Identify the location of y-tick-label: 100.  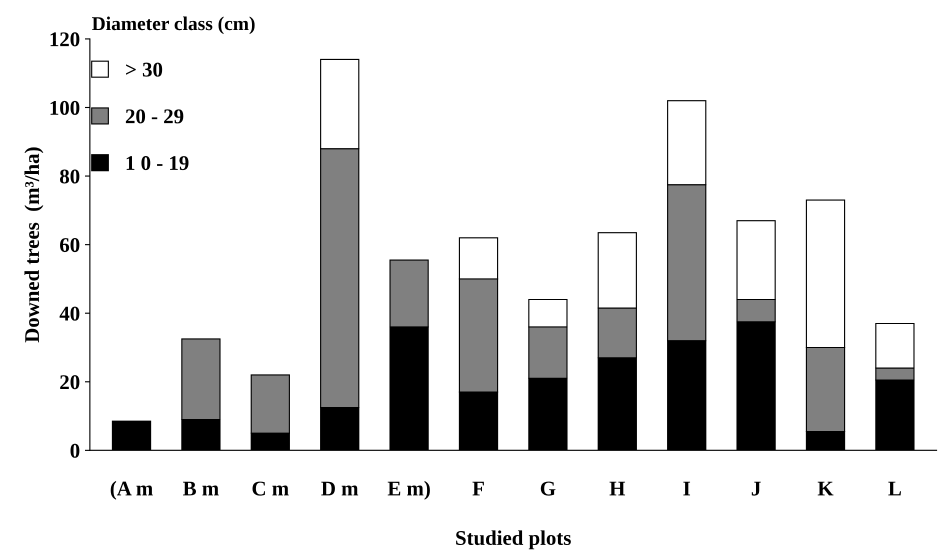
(65, 107).